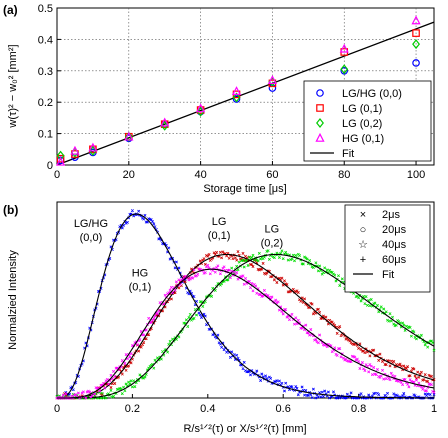 Image resolution: width=448 pixels, height=438 pixels. I want to click on legend-label: 40μs, so click(394, 245).